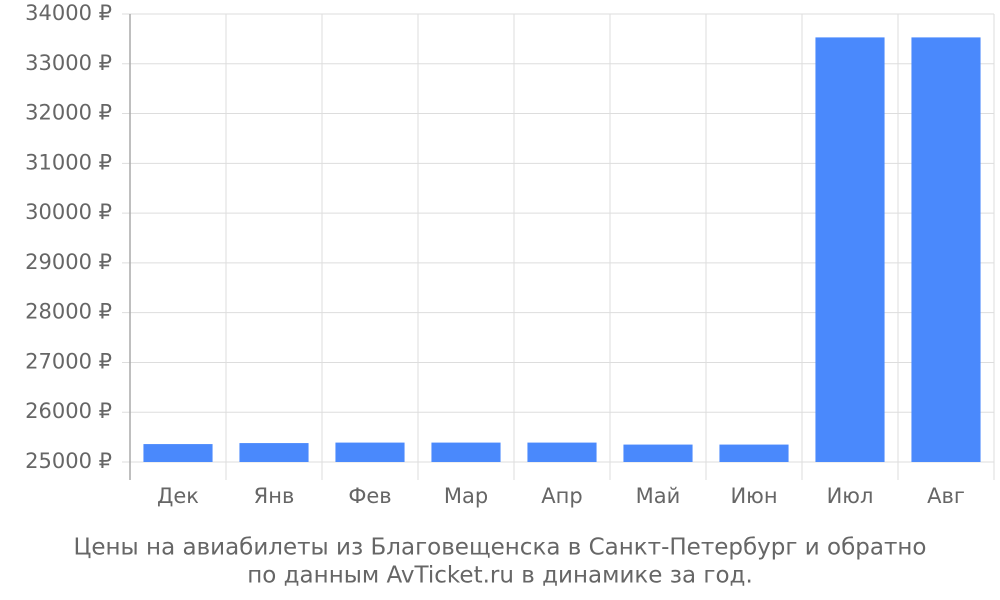 The width and height of the screenshot is (1000, 600). I want to click on y-tick-label: 25000 ₽, so click(68, 461).